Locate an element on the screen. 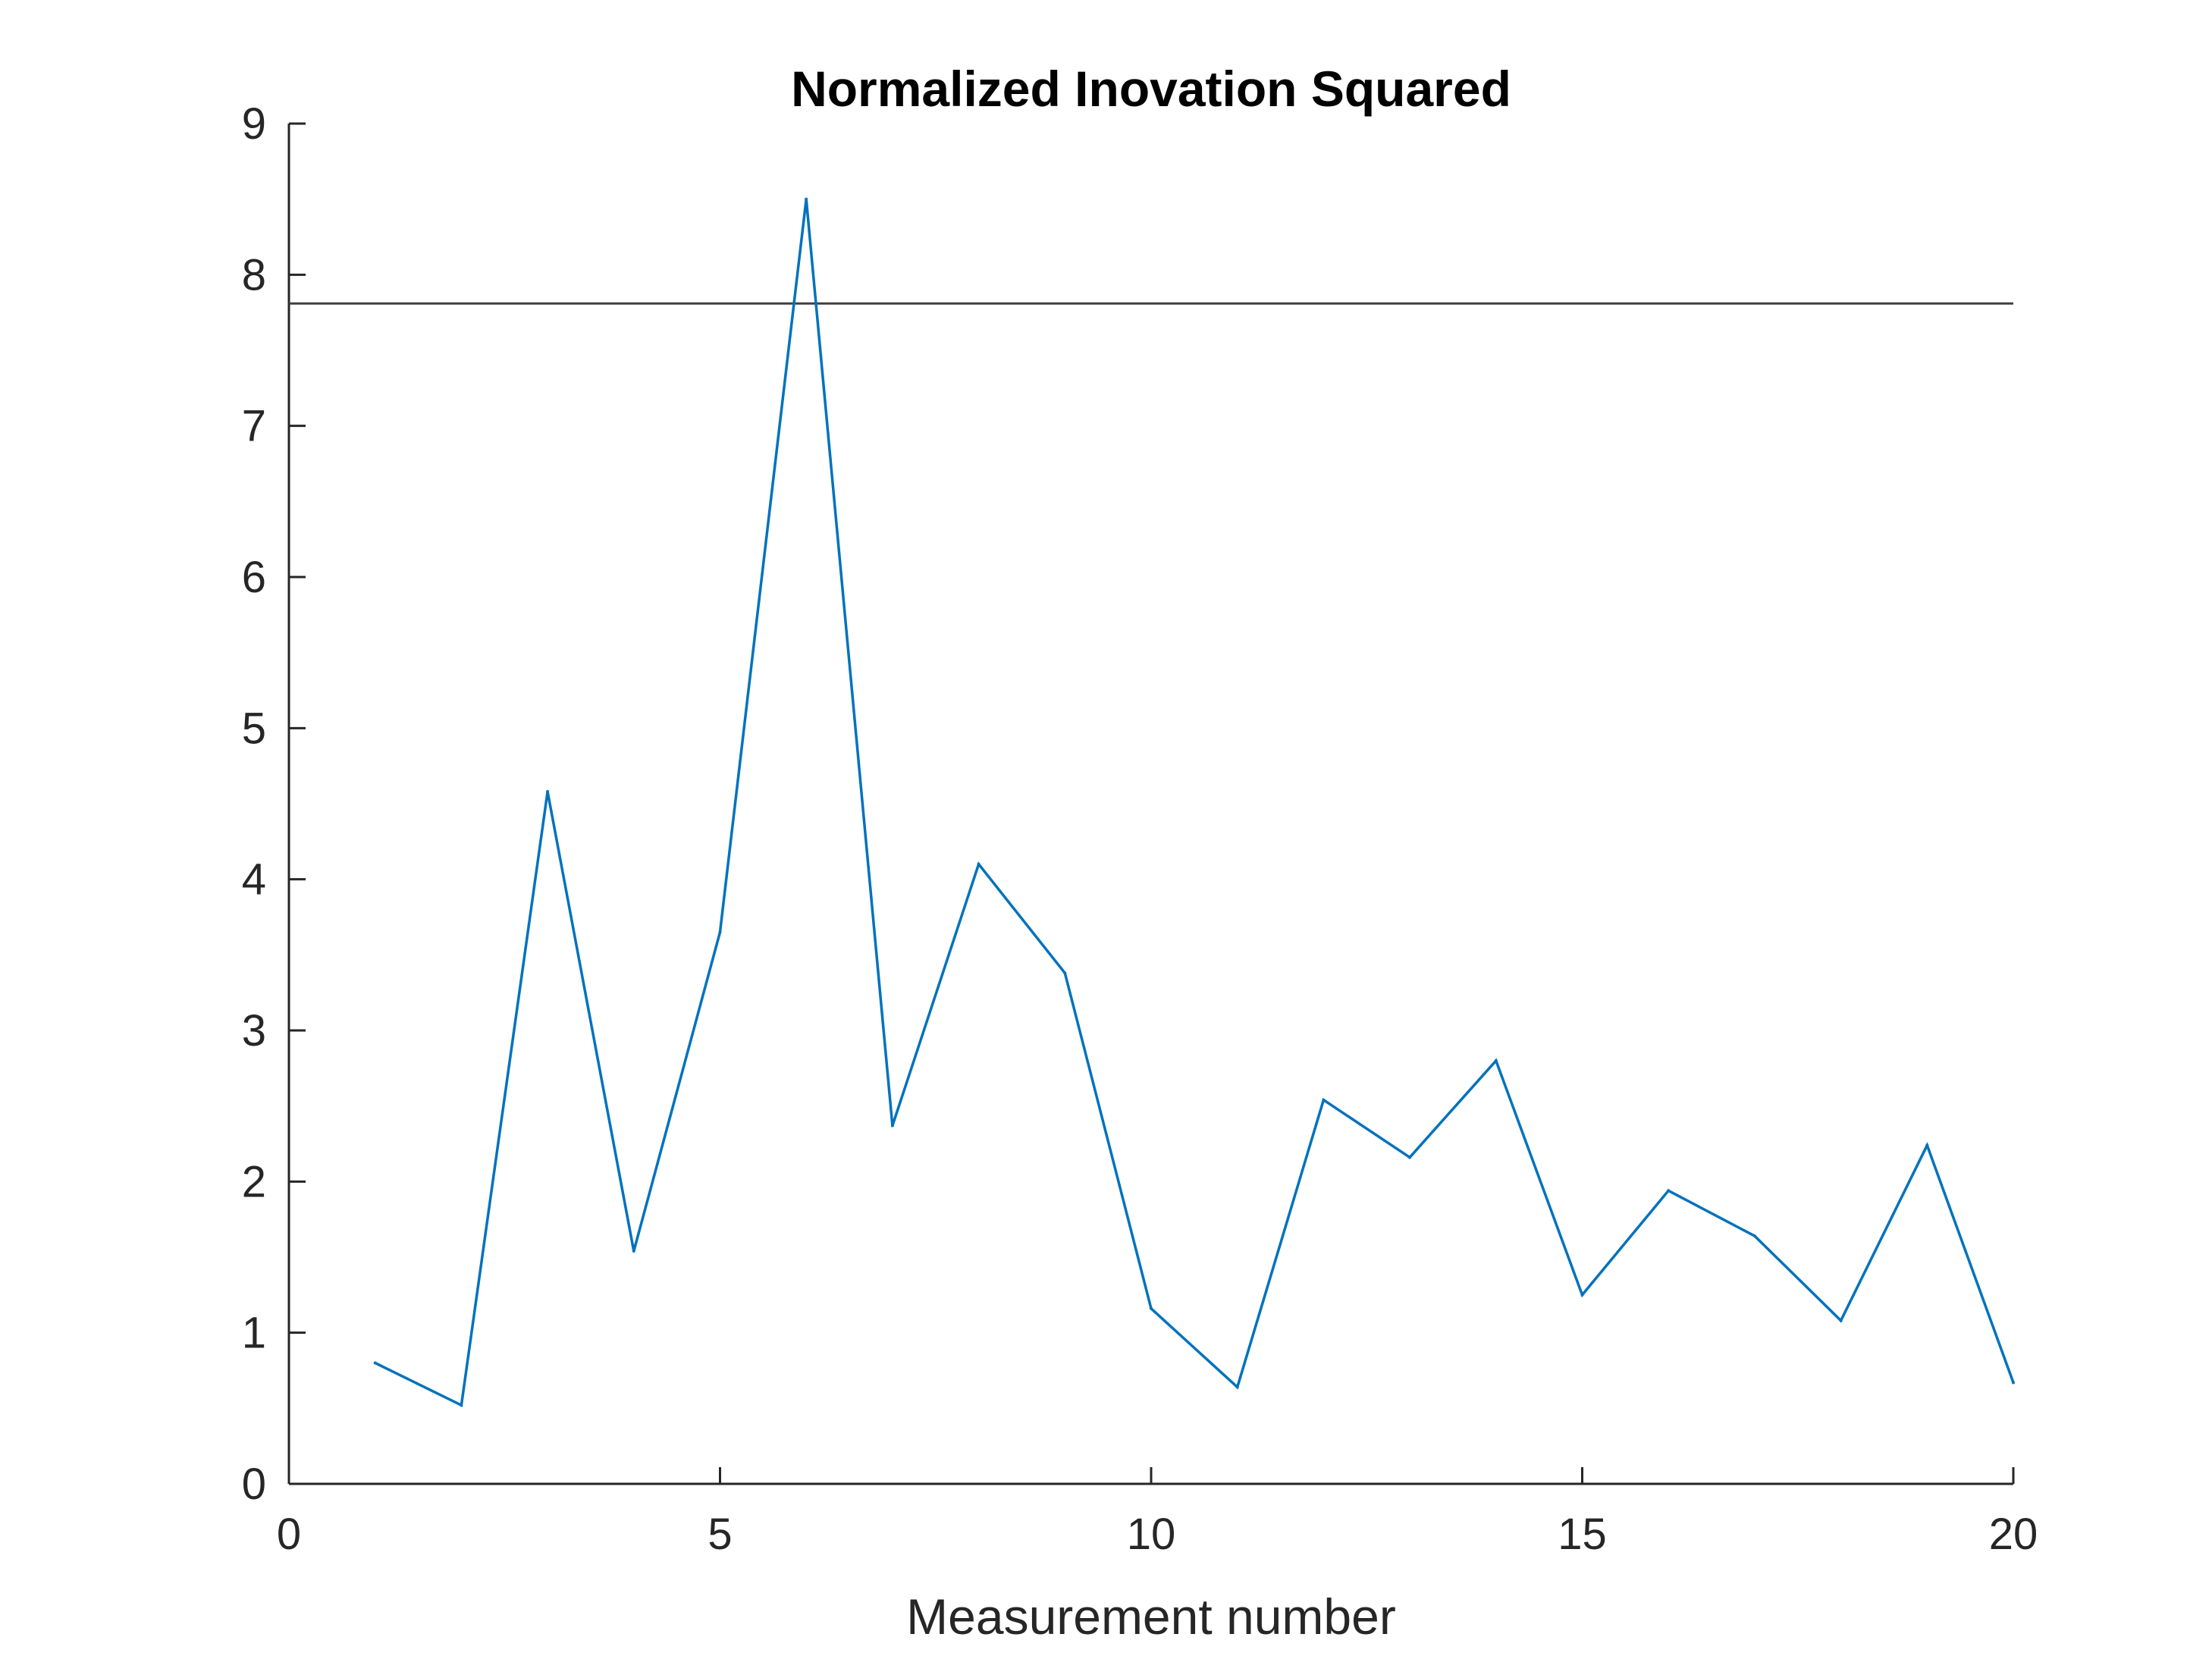 Image resolution: width=2212 pixels, height=1659 pixels. y-axis-ticks: 0 1 2 3 4 5 6 7 8 9 is located at coordinates (274, 804).